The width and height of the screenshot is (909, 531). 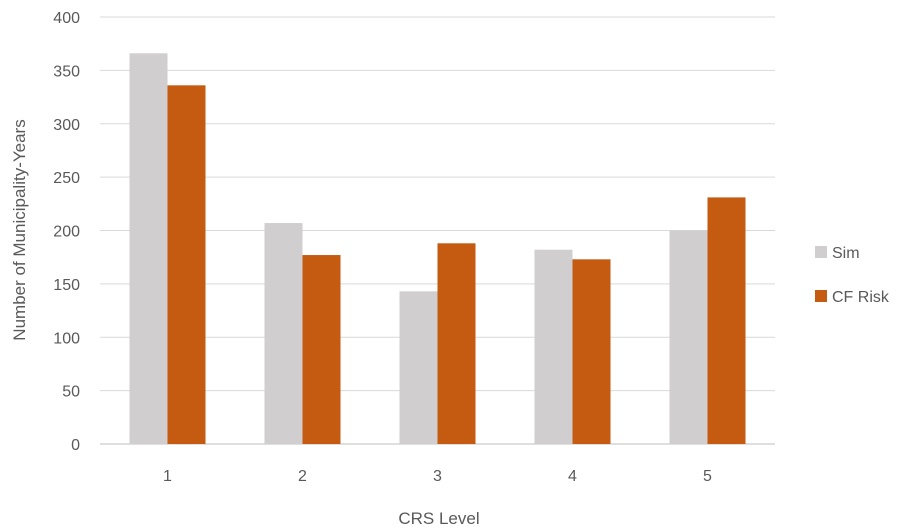 I want to click on x-tick-label: 3, so click(x=437, y=476).